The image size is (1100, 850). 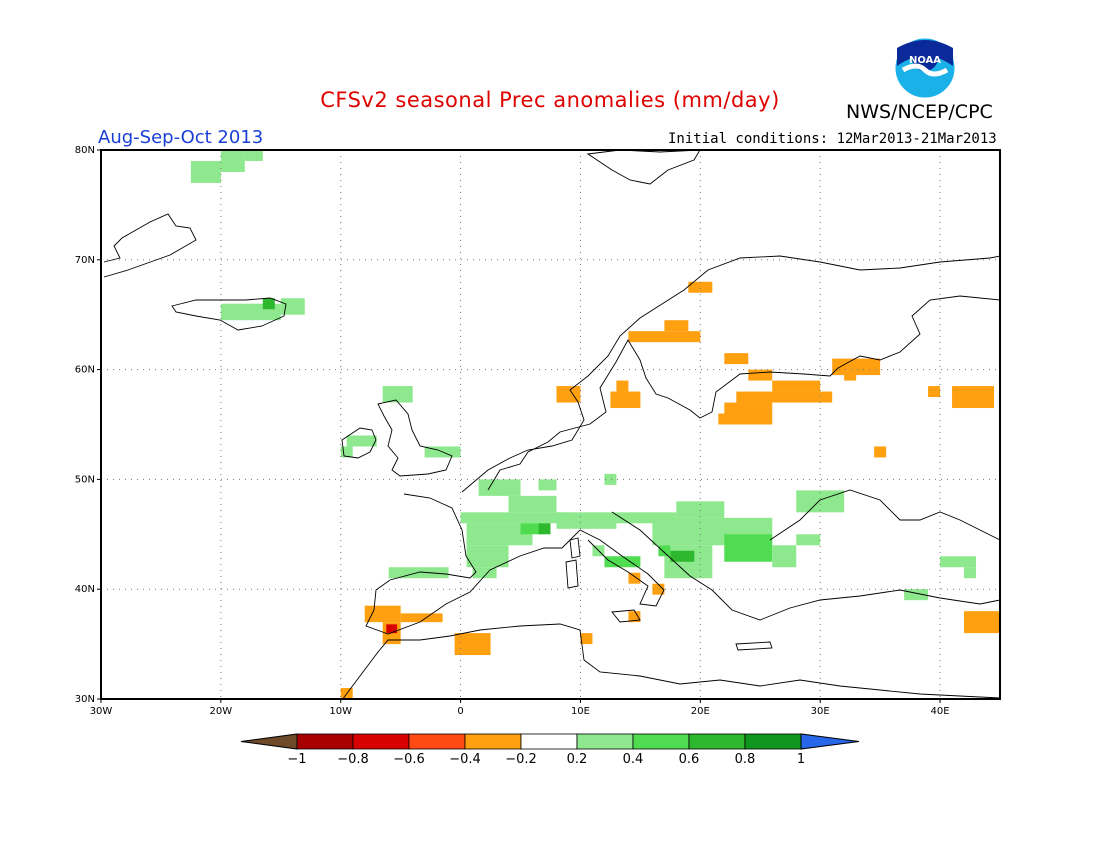 I want to click on coast-svalbard, so click(x=643, y=167).